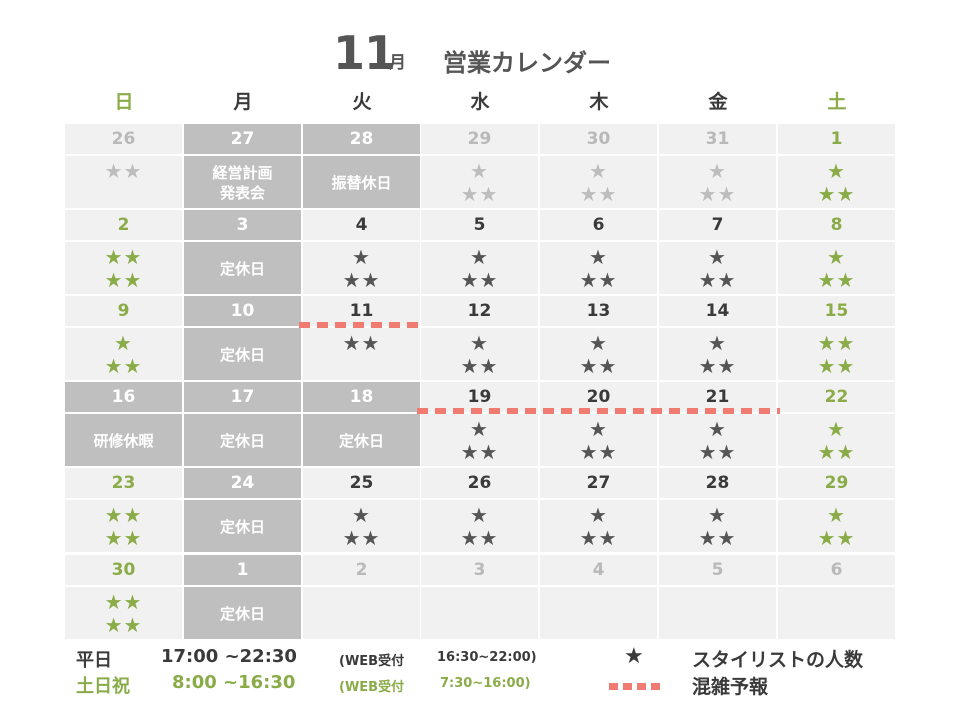  I want to click on day-number: 13, so click(598, 311).